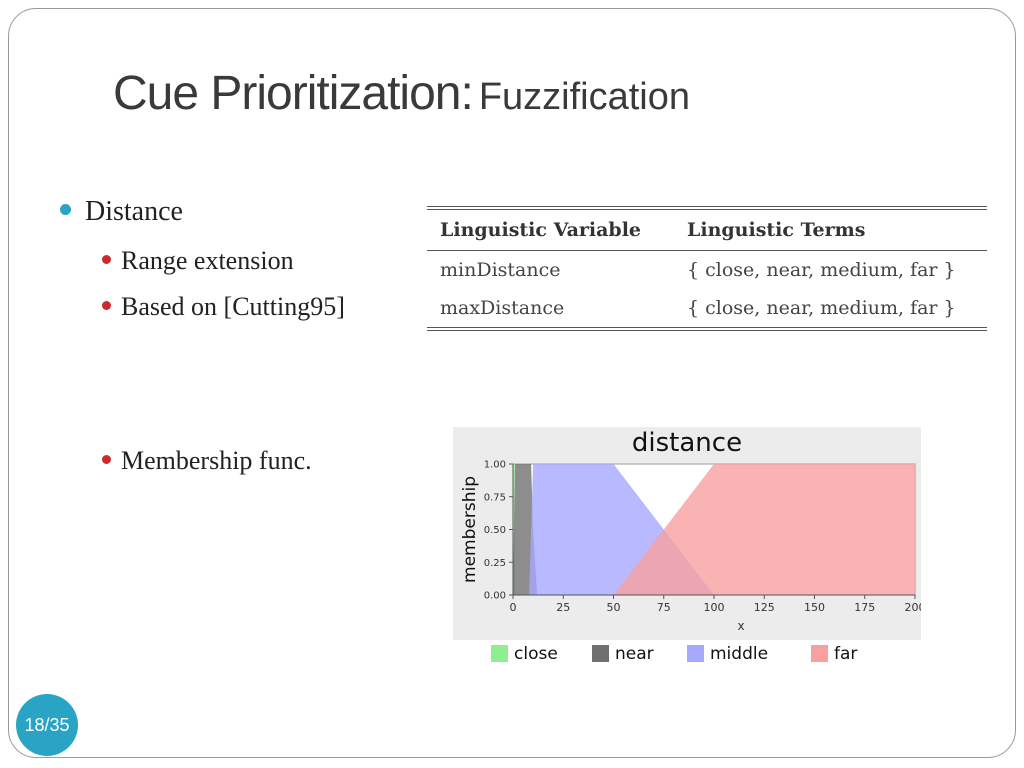 The height and width of the screenshot is (768, 1024). I want to click on table-bottom-rule, so click(707, 329).